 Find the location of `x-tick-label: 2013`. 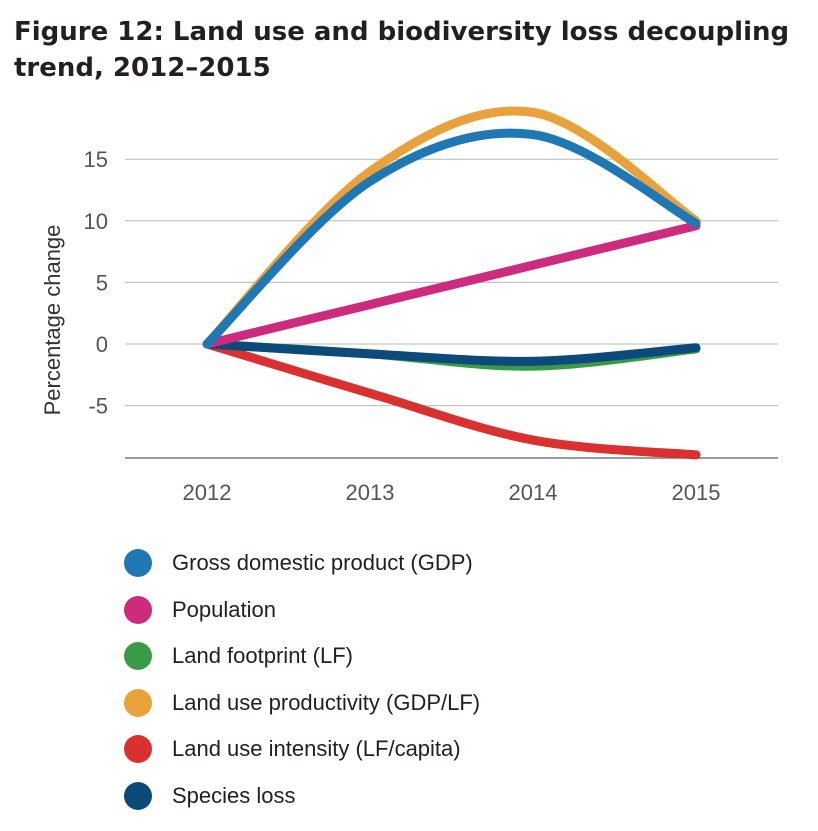

x-tick-label: 2013 is located at coordinates (370, 492).